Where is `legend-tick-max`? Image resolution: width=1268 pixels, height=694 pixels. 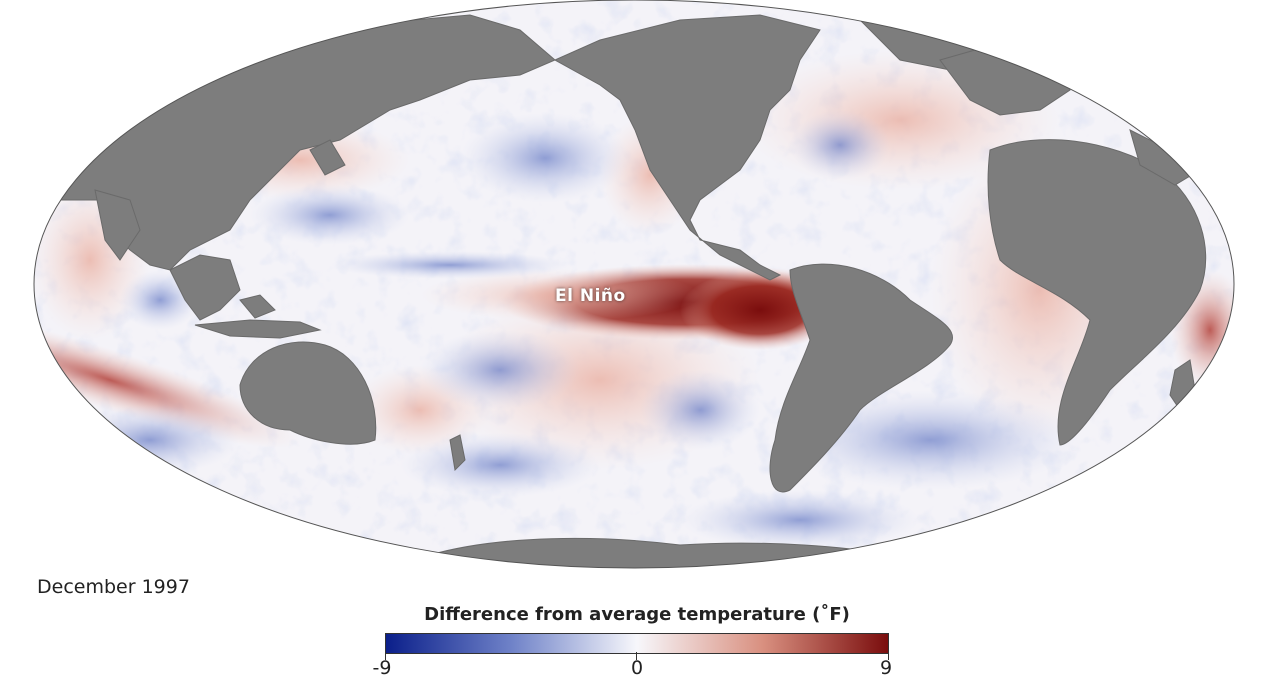 legend-tick-max is located at coordinates (888, 656).